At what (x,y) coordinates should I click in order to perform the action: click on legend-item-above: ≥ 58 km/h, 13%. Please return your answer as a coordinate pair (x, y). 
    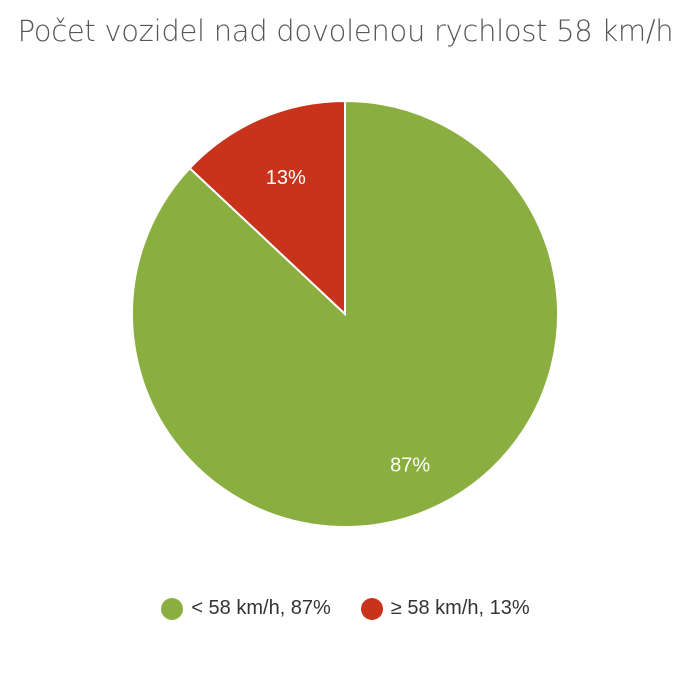
    Looking at the image, I should click on (445, 608).